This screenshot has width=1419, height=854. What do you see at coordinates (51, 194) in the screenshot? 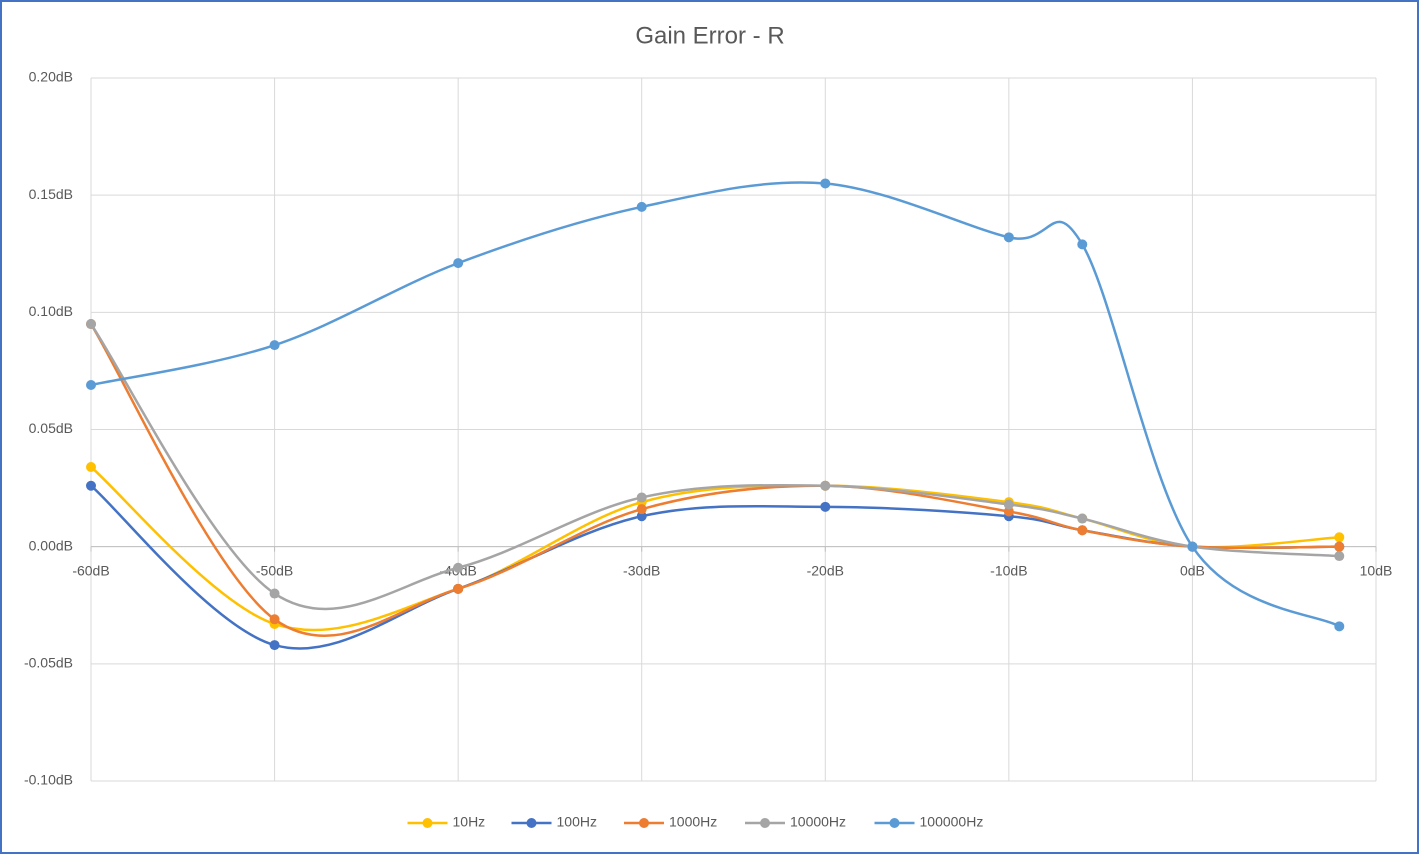
I see `y-tick-label: 0.15dB` at bounding box center [51, 194].